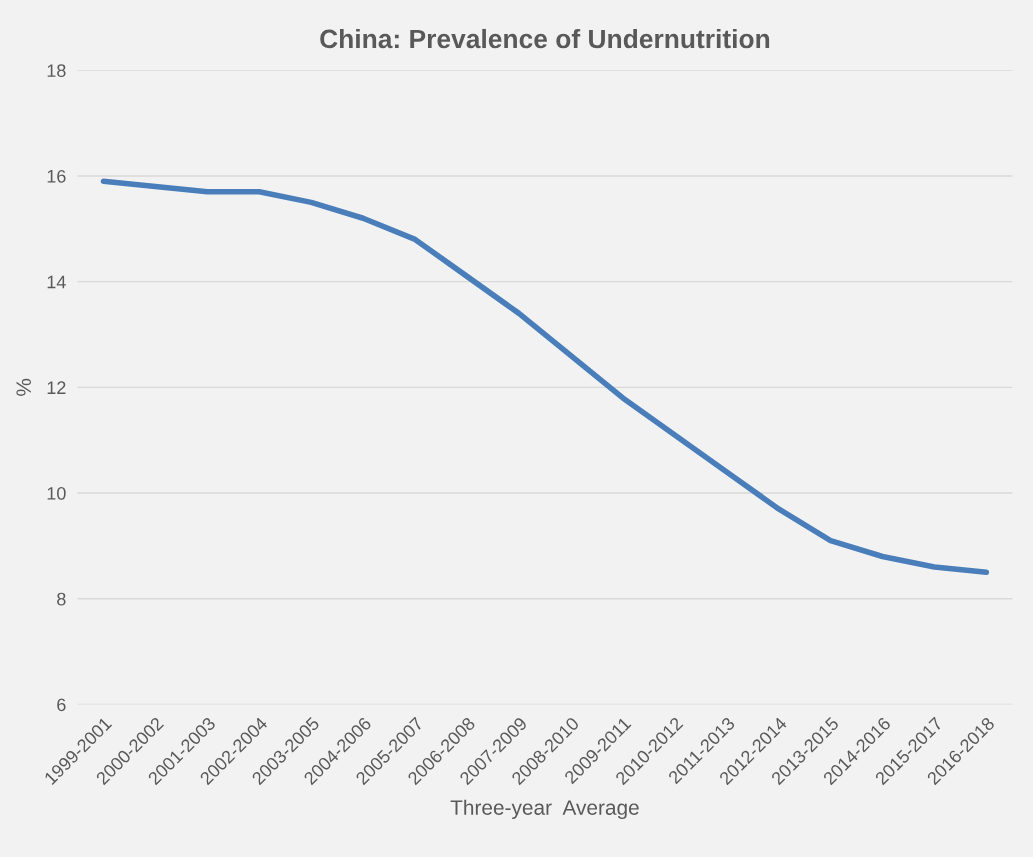 Image resolution: width=1033 pixels, height=857 pixels. What do you see at coordinates (23, 387) in the screenshot?
I see `y-axis-title: %` at bounding box center [23, 387].